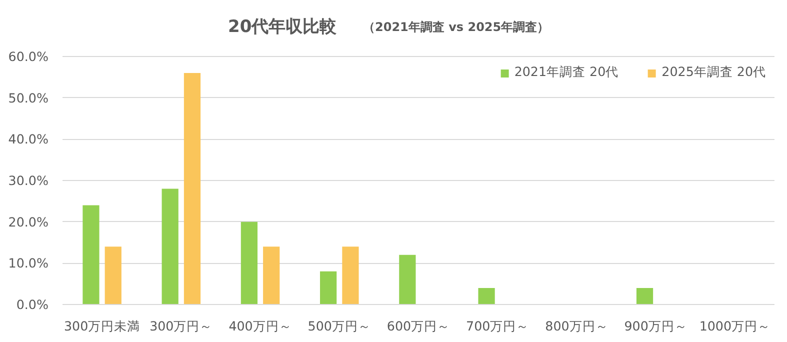 Image resolution: width=787 pixels, height=342 pixels. Describe the element at coordinates (28, 139) in the screenshot. I see `y-tick-label: 40.0%` at that location.